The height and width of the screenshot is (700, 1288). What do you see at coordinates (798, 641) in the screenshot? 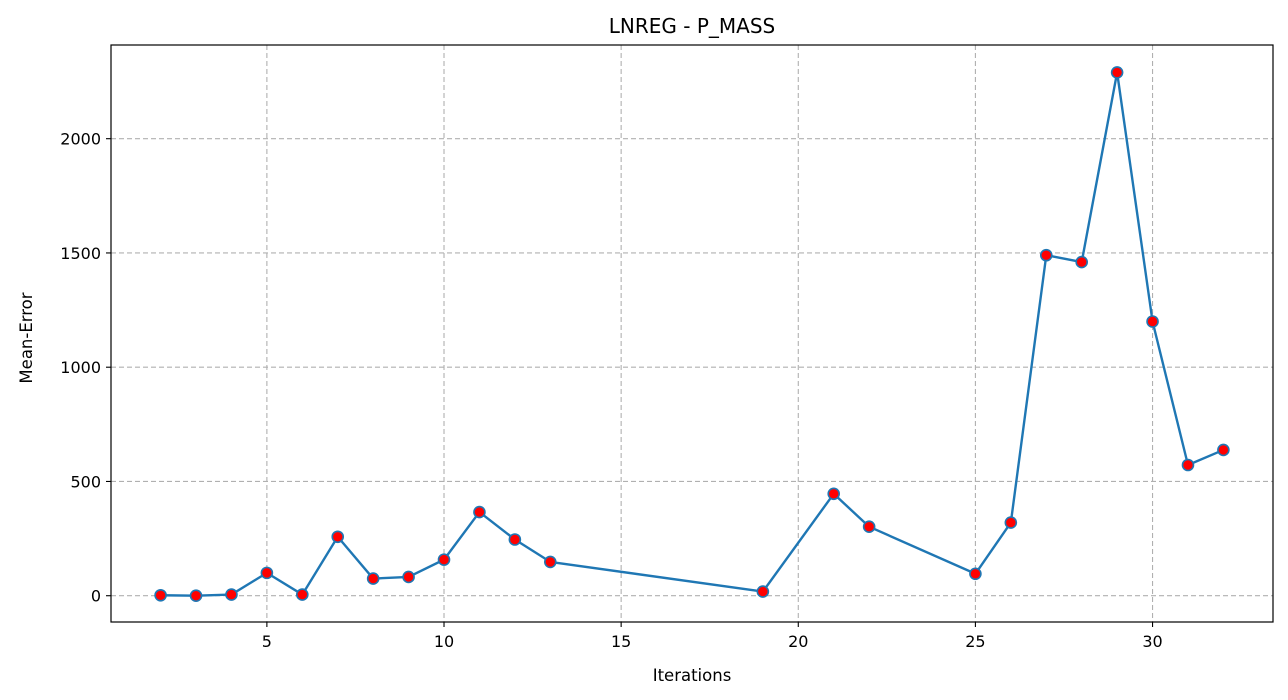
I see `x-tick-label: 20` at bounding box center [798, 641].